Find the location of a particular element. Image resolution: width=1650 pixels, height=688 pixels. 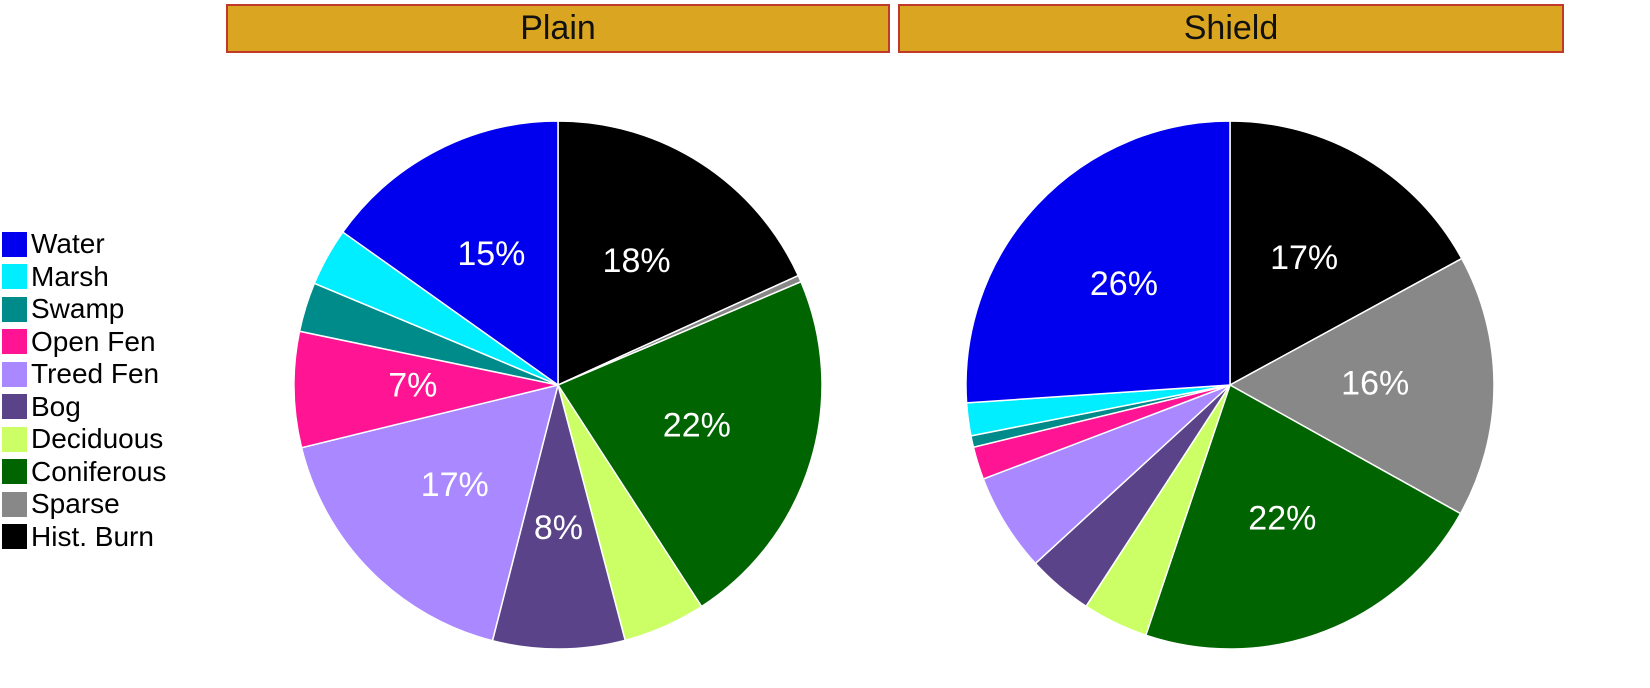

legend-swatch-sparse is located at coordinates (14, 504).